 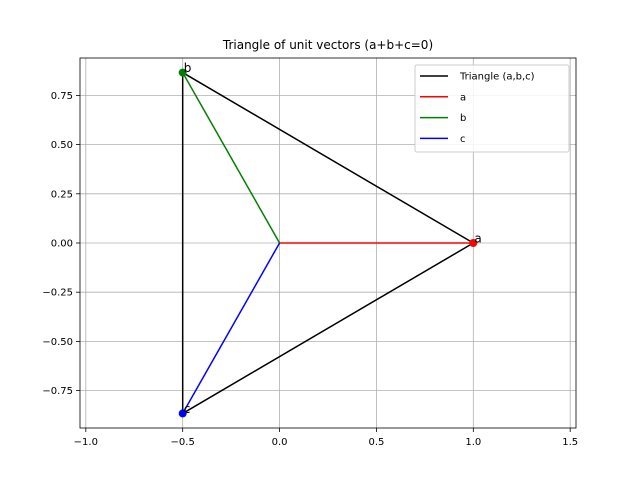 I want to click on y-tick-label: −0.50, so click(x=57, y=342).